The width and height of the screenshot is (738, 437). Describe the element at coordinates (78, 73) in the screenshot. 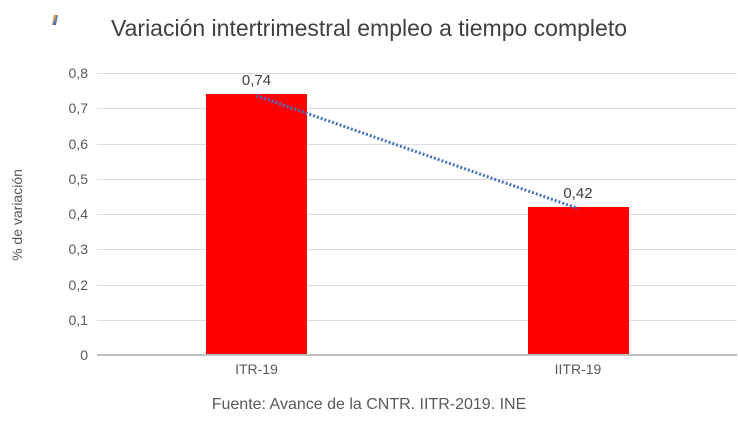

I see `y-tick-label: 0,8` at that location.